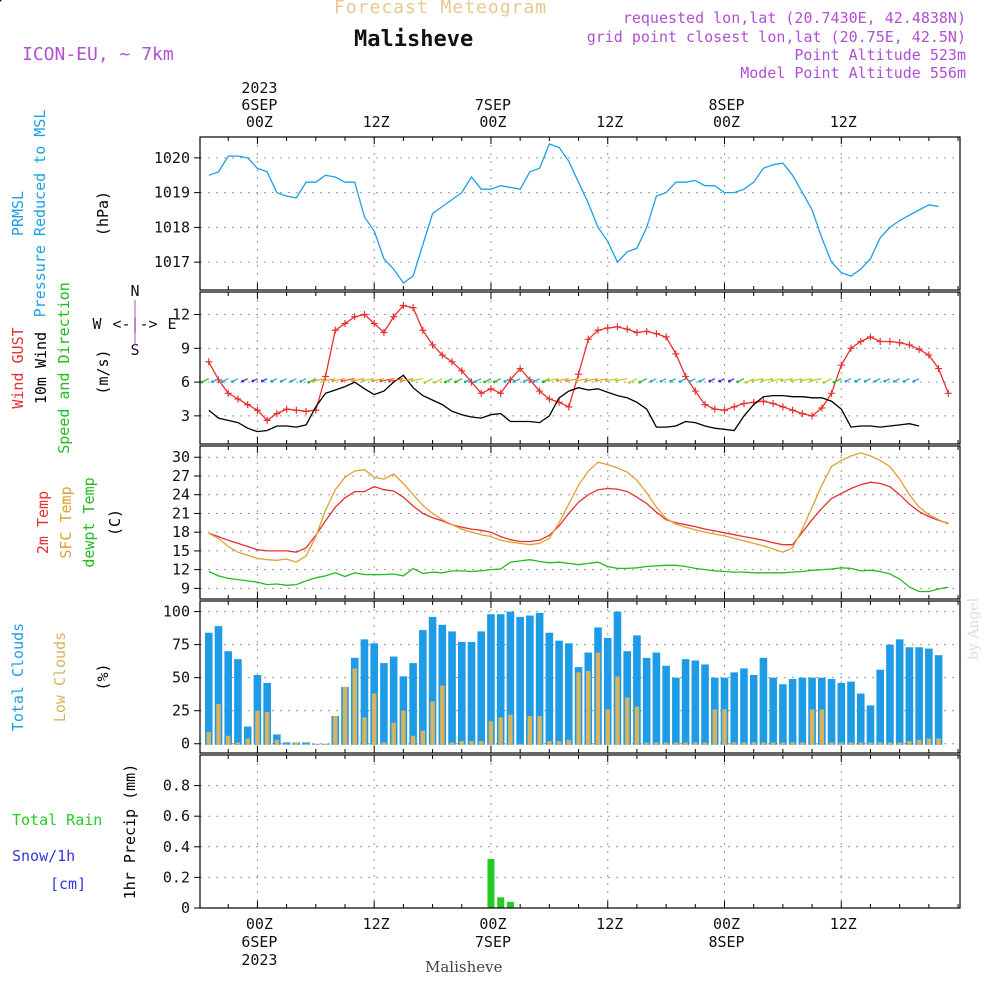  Describe the element at coordinates (176, 786) in the screenshot. I see `y-tick-label: 0.8` at that location.